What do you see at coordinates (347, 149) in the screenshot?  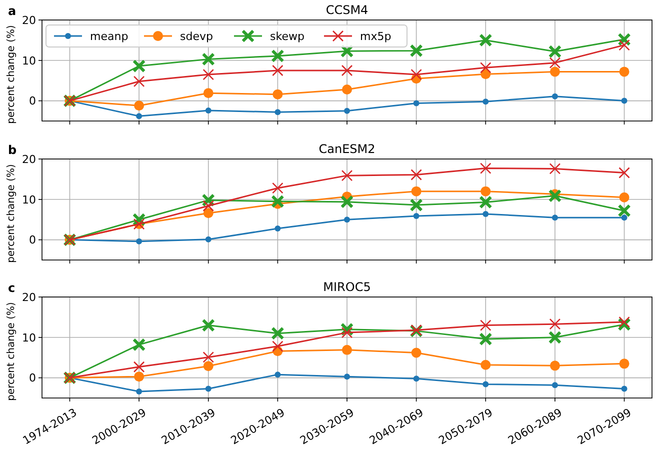 I see `chart-title: CanESM2` at bounding box center [347, 149].